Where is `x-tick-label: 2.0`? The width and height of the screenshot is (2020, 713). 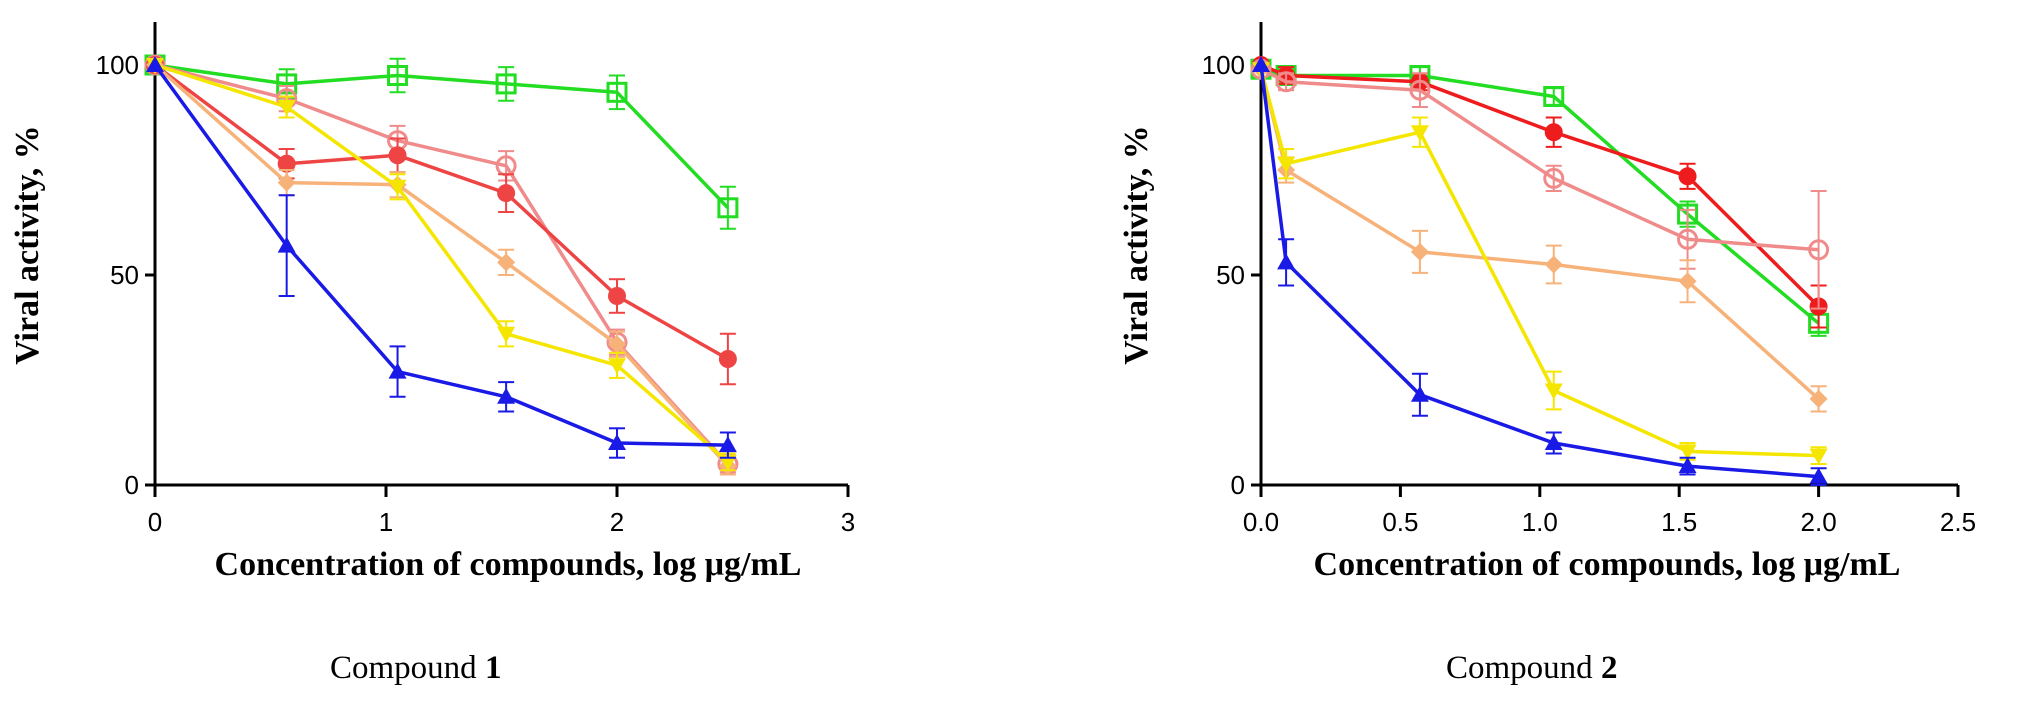 x-tick-label: 2.0 is located at coordinates (1819, 522).